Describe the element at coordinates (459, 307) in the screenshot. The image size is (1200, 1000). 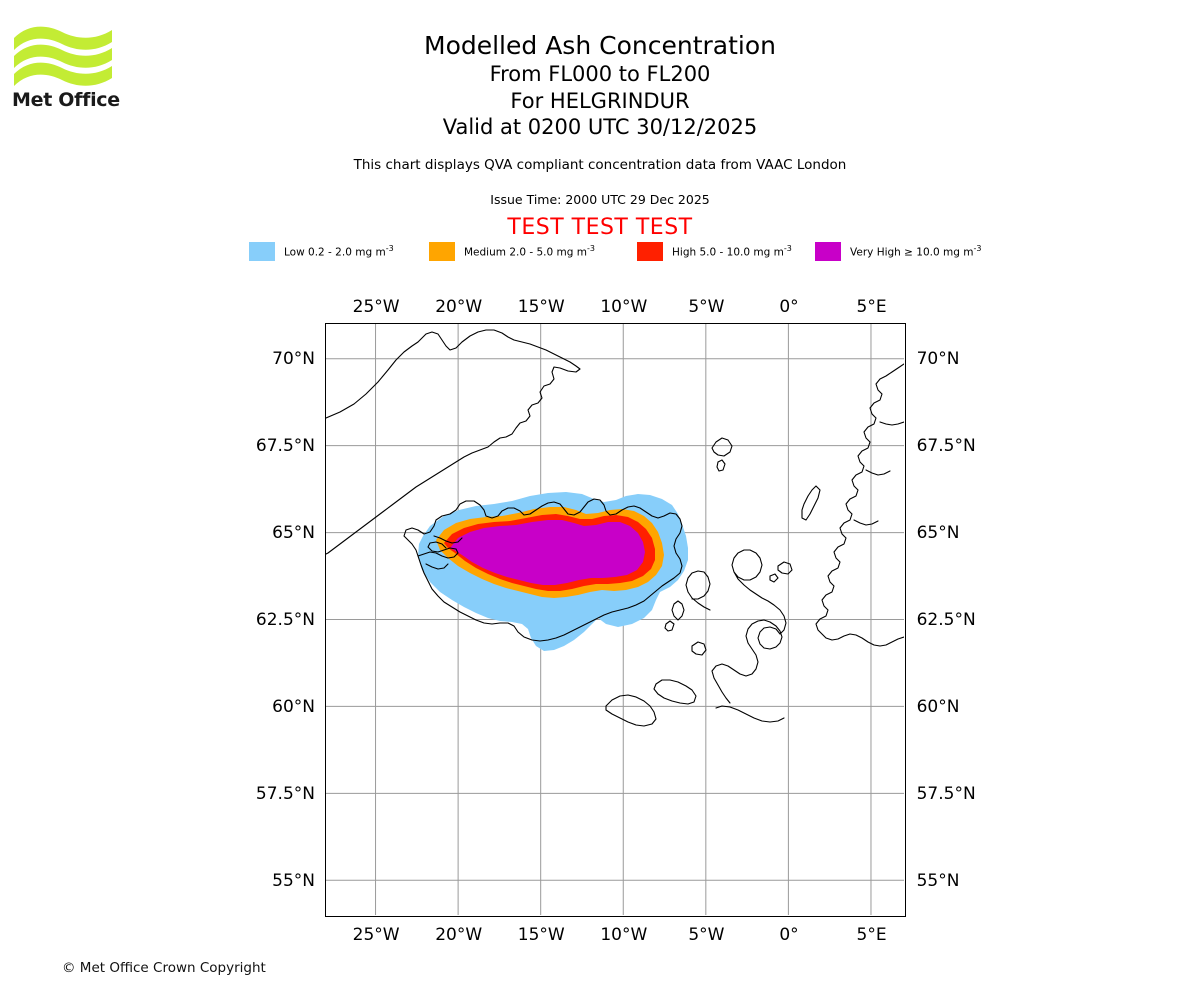
I see `lon-tick-top-1: 20°W` at that location.